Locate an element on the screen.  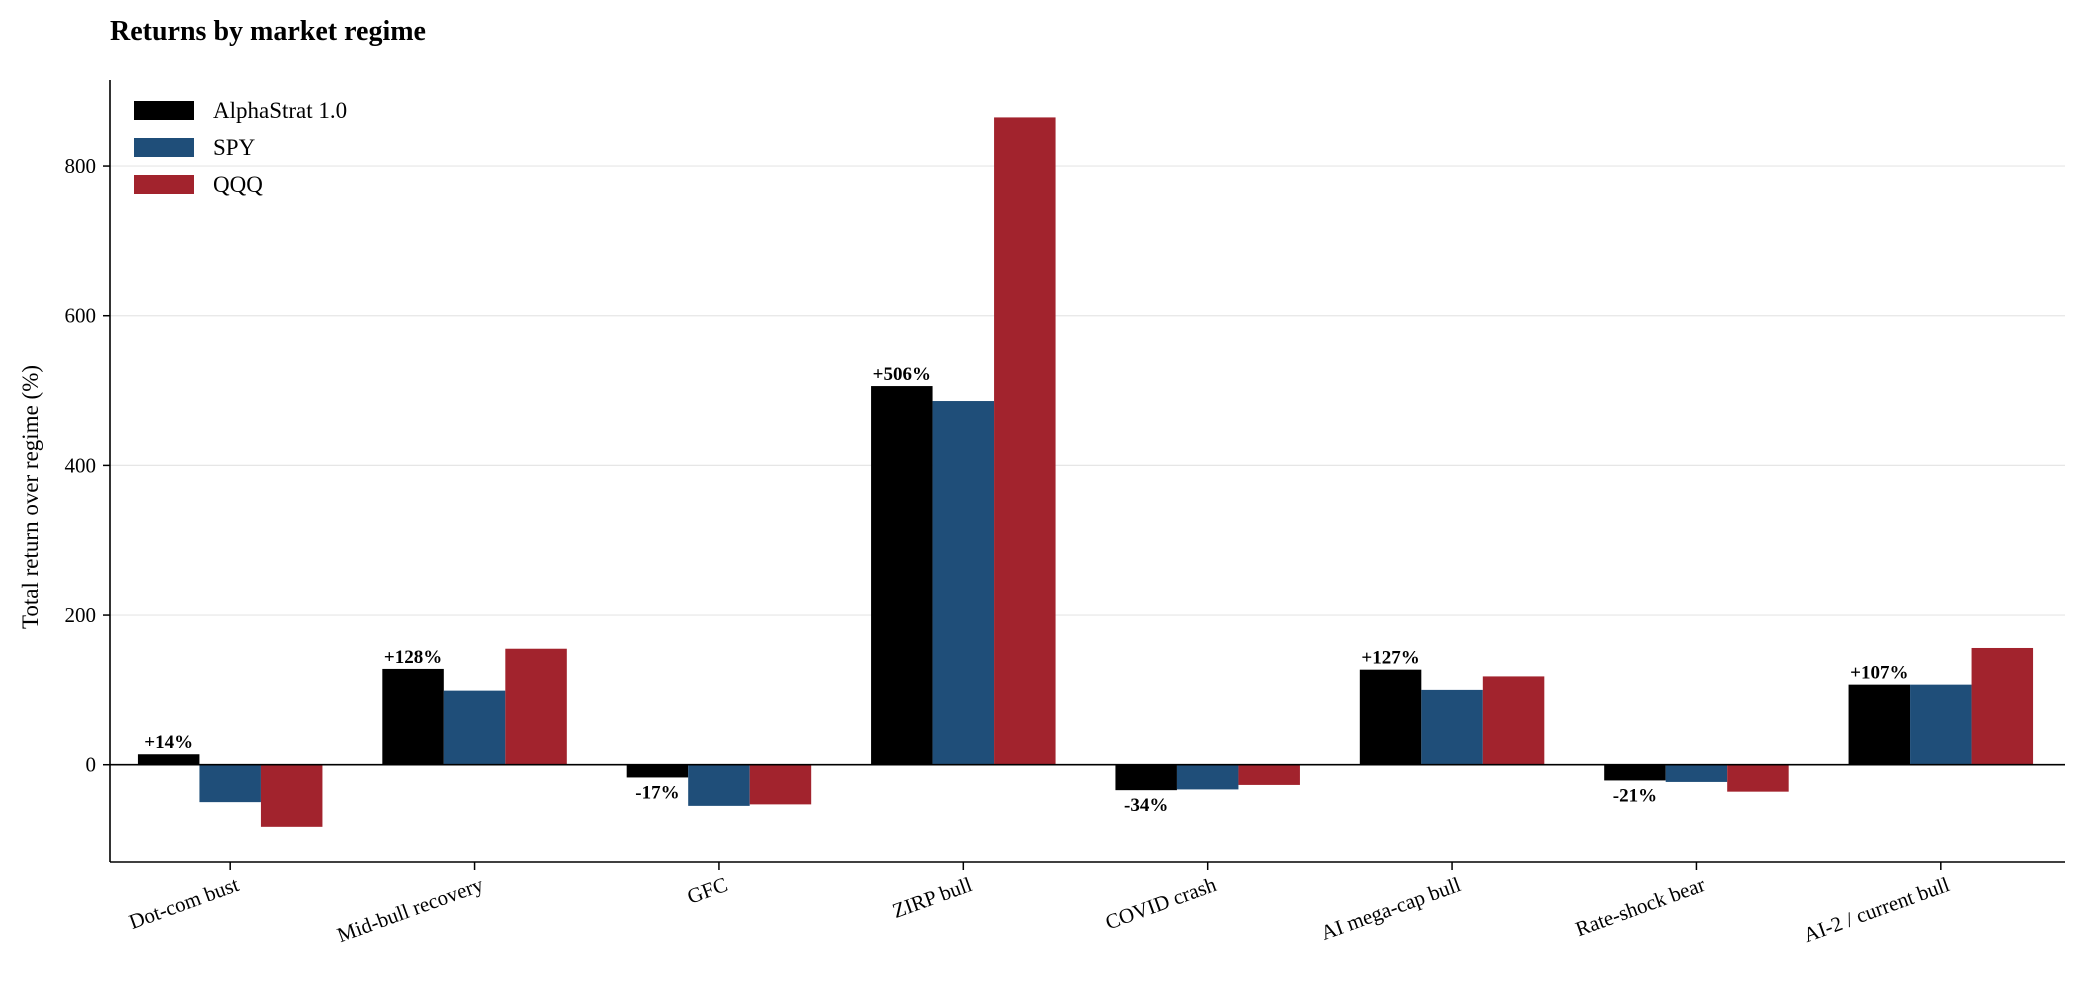
legend-label: QQQ is located at coordinates (238, 184).